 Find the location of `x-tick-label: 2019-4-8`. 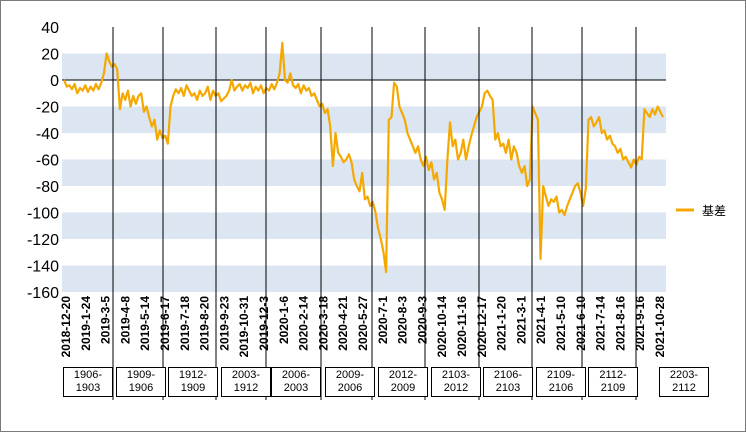

x-tick-label: 2019-4-8 is located at coordinates (125, 320).